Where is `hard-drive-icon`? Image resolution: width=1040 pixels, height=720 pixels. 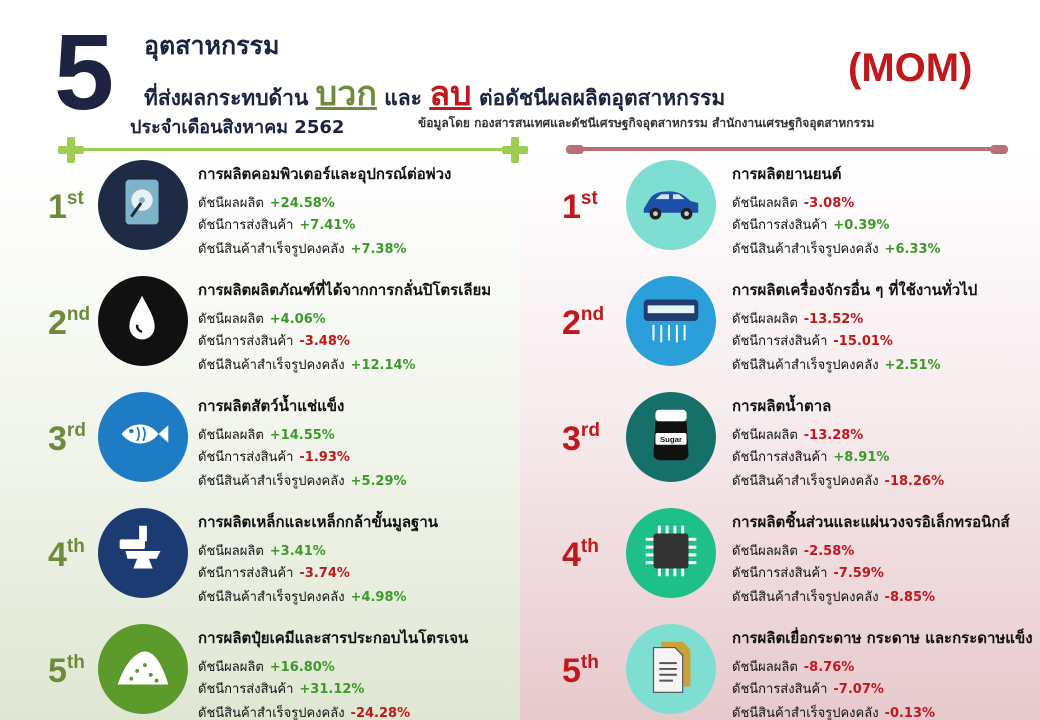 hard-drive-icon is located at coordinates (143, 205).